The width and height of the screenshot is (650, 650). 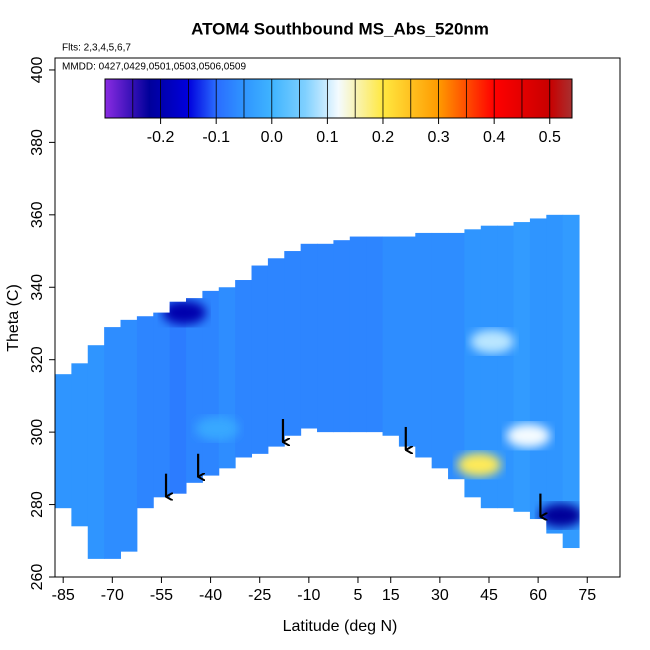 What do you see at coordinates (538, 595) in the screenshot?
I see `x-tick-label: 60` at bounding box center [538, 595].